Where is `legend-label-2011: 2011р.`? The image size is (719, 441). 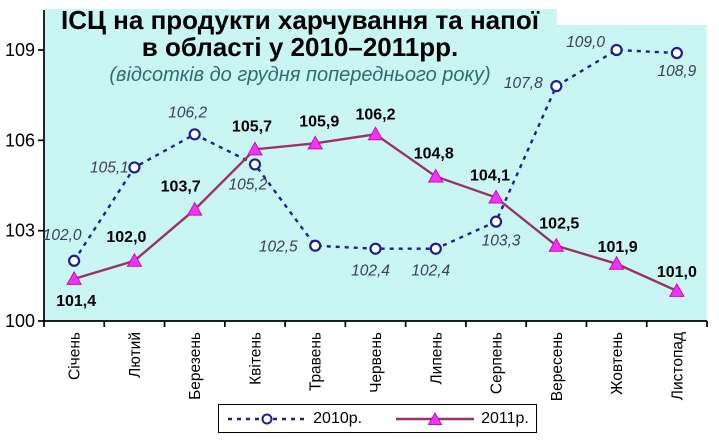 legend-label-2011: 2011р. is located at coordinates (505, 418).